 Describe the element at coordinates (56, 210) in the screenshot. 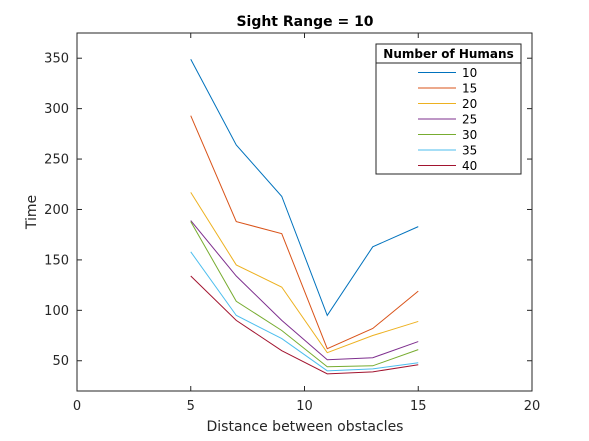

I see `y-tick-label: 200` at that location.